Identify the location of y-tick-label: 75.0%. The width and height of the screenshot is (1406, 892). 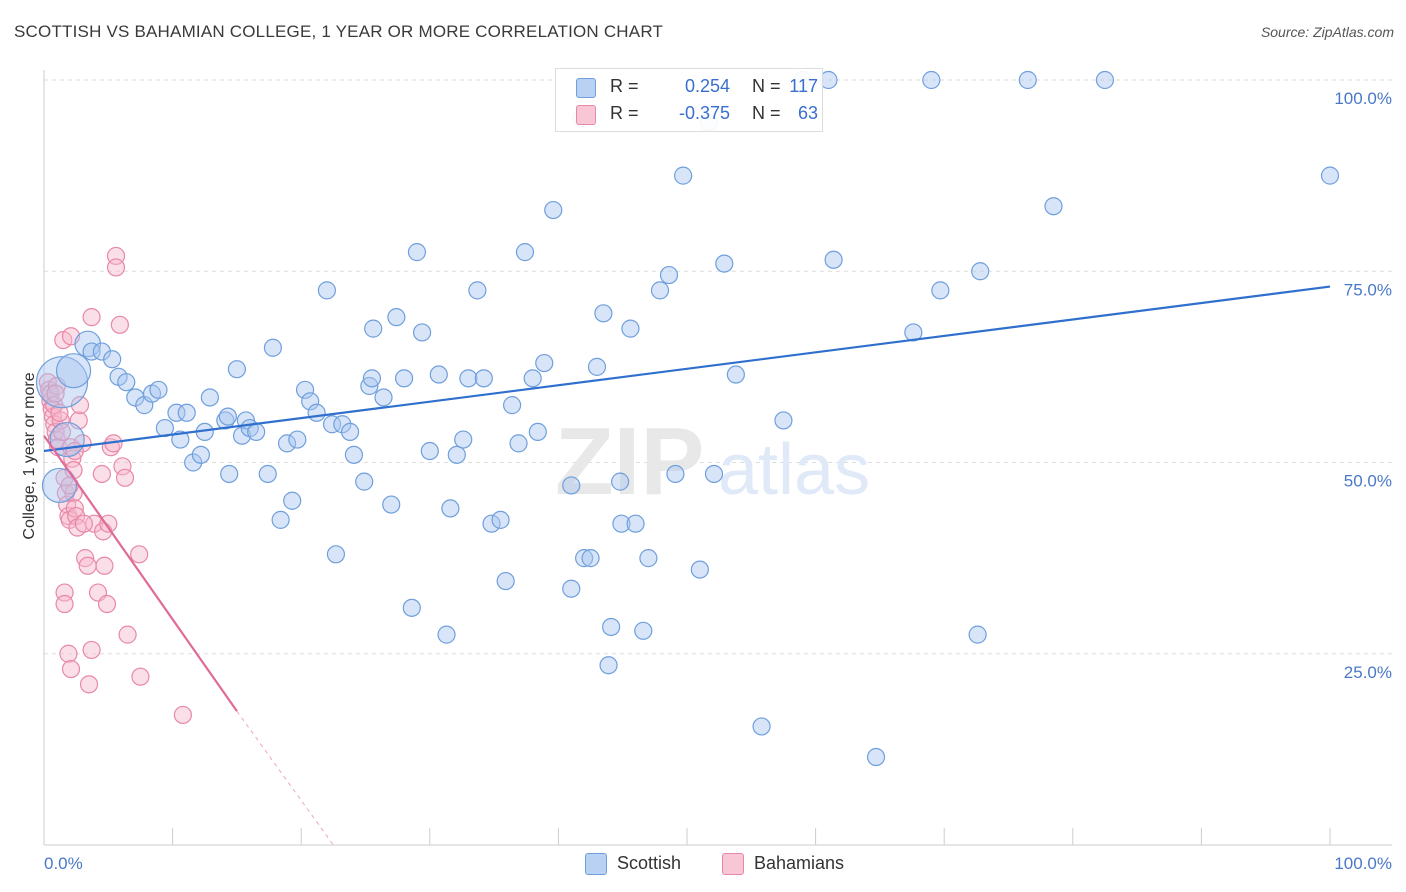
(1368, 289).